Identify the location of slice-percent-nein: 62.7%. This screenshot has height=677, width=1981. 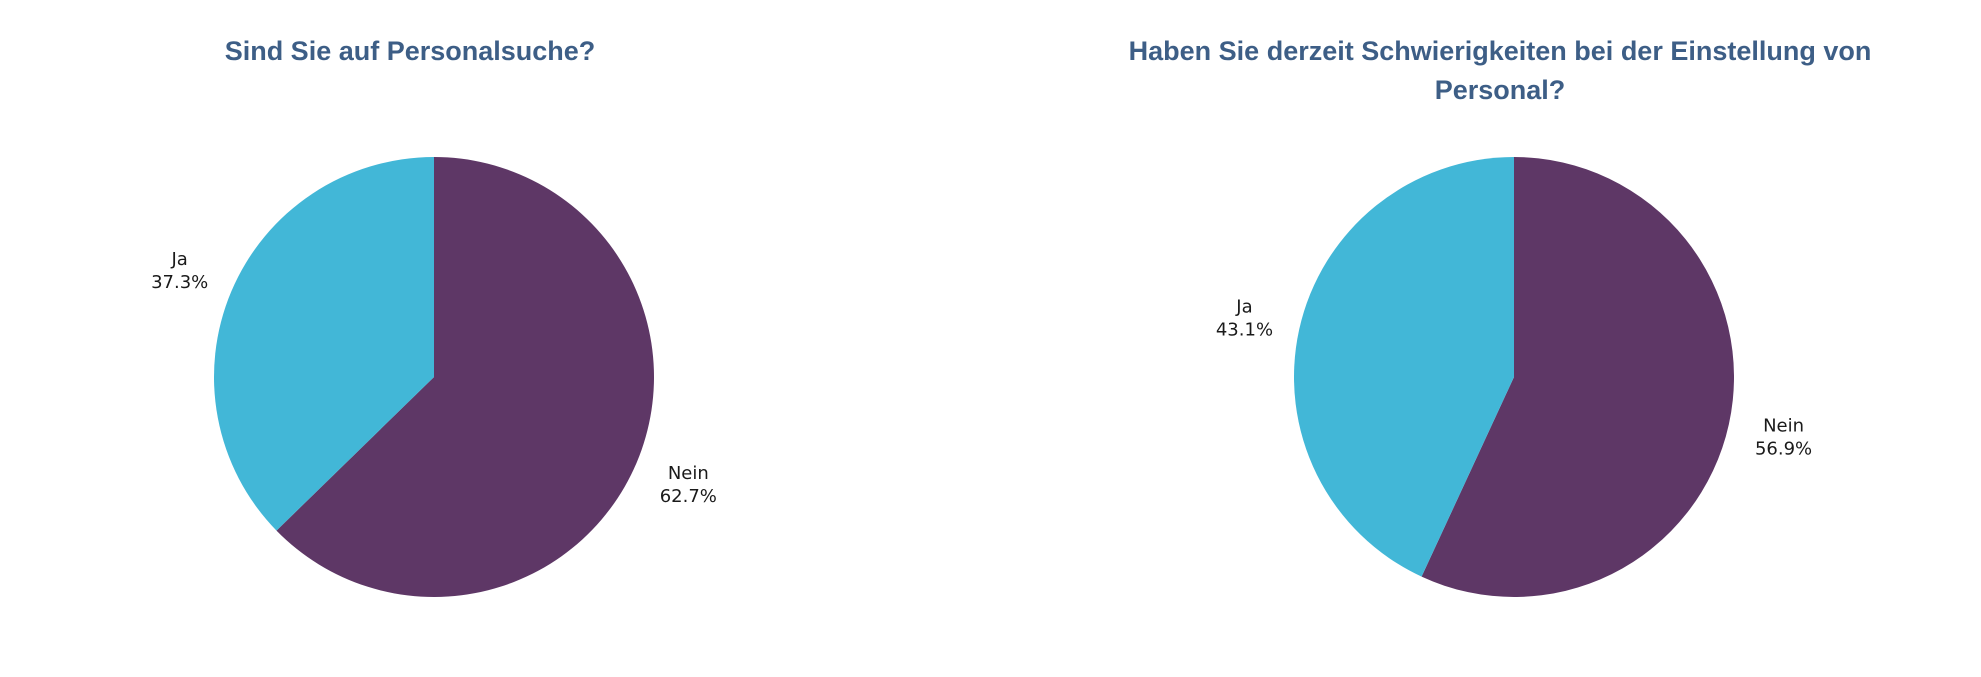
(688, 496).